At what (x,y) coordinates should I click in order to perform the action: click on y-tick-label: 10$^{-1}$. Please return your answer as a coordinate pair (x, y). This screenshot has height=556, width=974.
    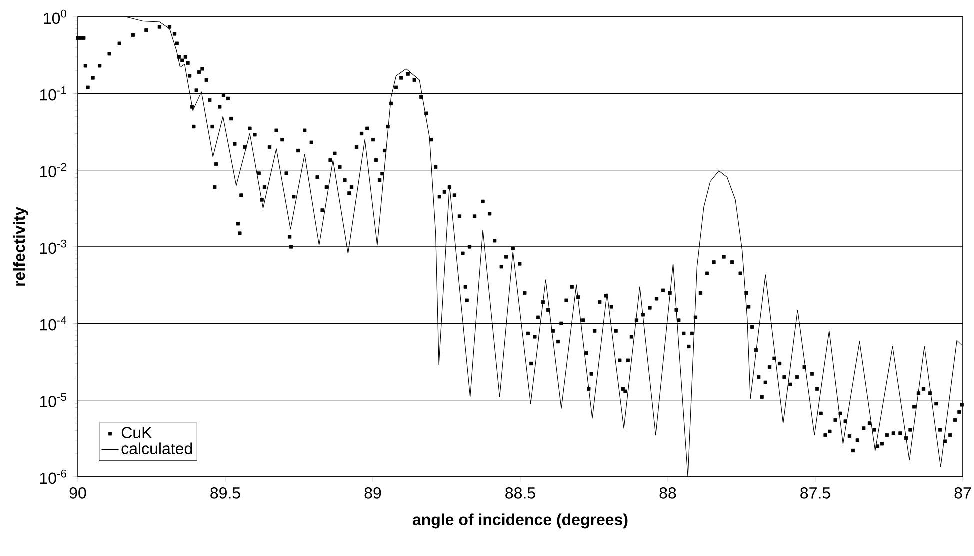
    Looking at the image, I should click on (53, 93).